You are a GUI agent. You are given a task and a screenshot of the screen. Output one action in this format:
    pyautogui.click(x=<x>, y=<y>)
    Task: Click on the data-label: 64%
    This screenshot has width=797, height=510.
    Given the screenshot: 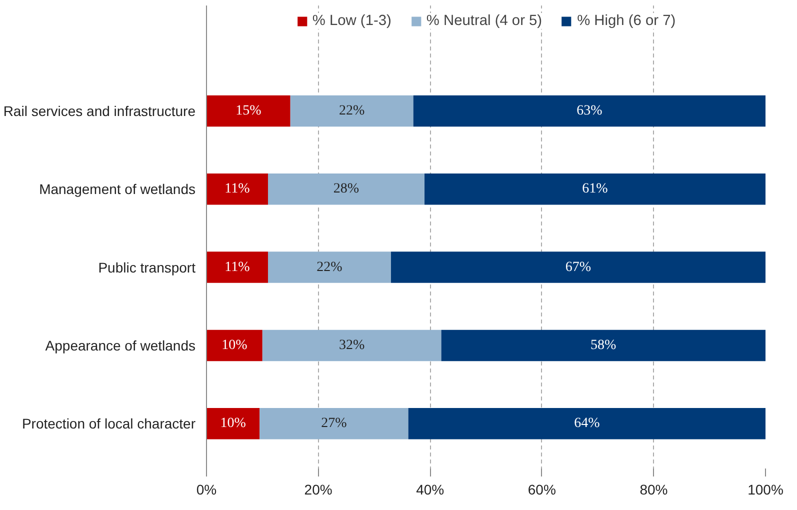 What is the action you would take?
    pyautogui.click(x=587, y=424)
    